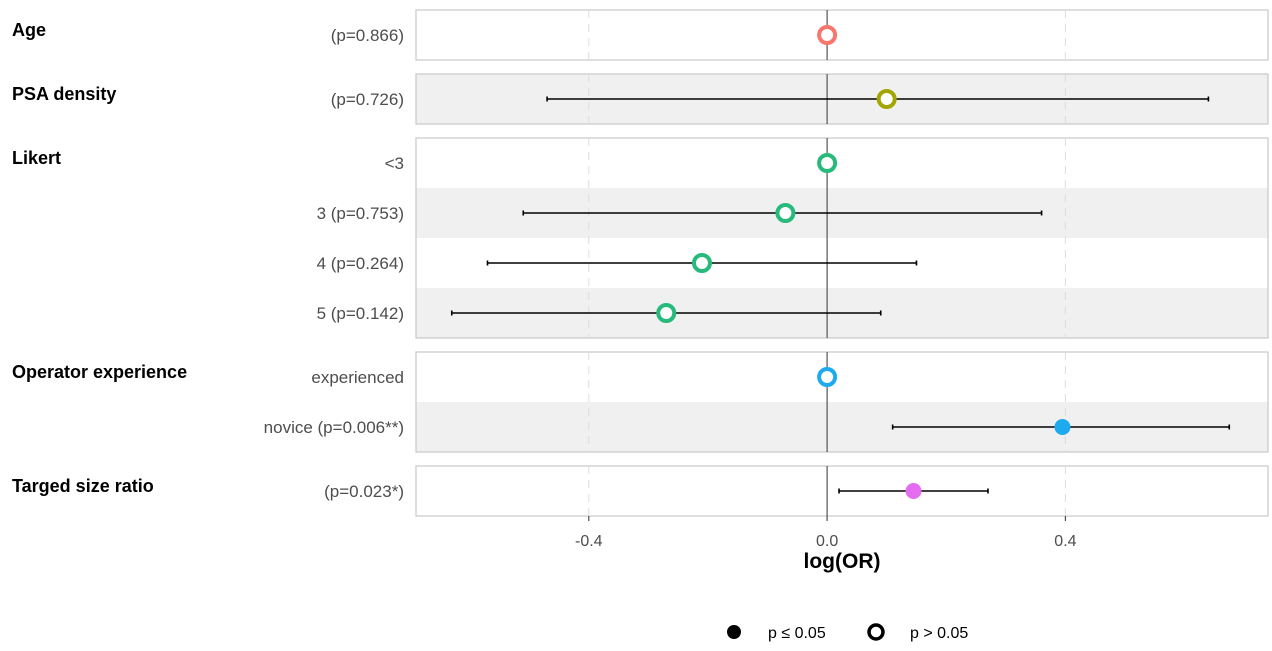  What do you see at coordinates (99, 372) in the screenshot?
I see `group-label: Operator experience` at bounding box center [99, 372].